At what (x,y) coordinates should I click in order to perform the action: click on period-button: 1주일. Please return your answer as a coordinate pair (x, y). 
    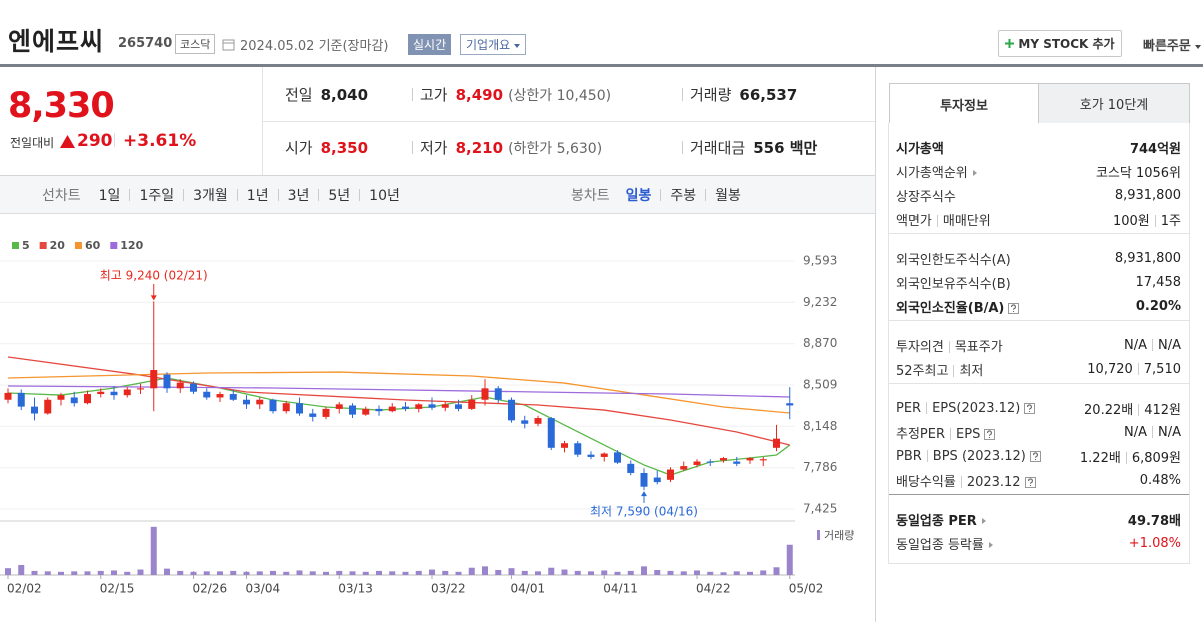
    Looking at the image, I should click on (157, 195).